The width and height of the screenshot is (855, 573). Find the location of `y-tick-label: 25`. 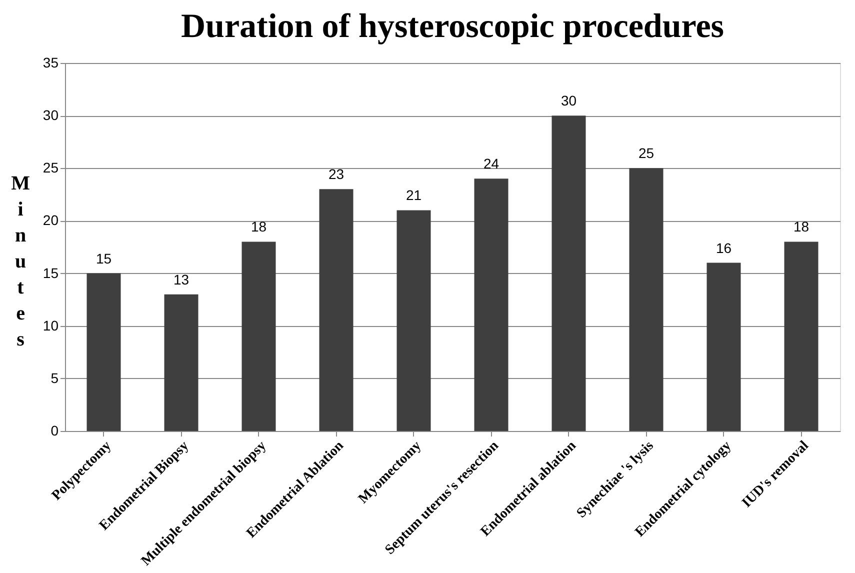

y-tick-label: 25 is located at coordinates (50, 168).